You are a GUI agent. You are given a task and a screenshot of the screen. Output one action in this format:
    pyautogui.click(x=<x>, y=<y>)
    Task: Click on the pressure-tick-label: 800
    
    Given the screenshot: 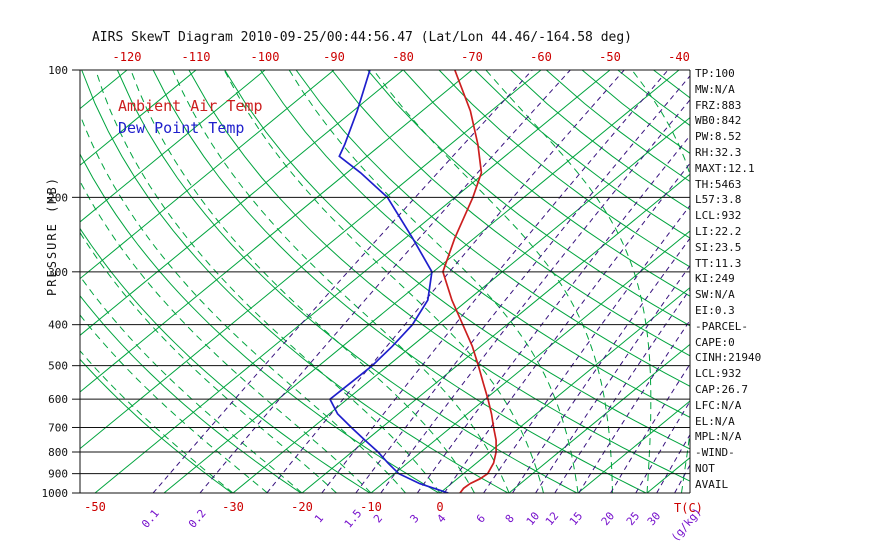 What is the action you would take?
    pyautogui.click(x=58, y=452)
    